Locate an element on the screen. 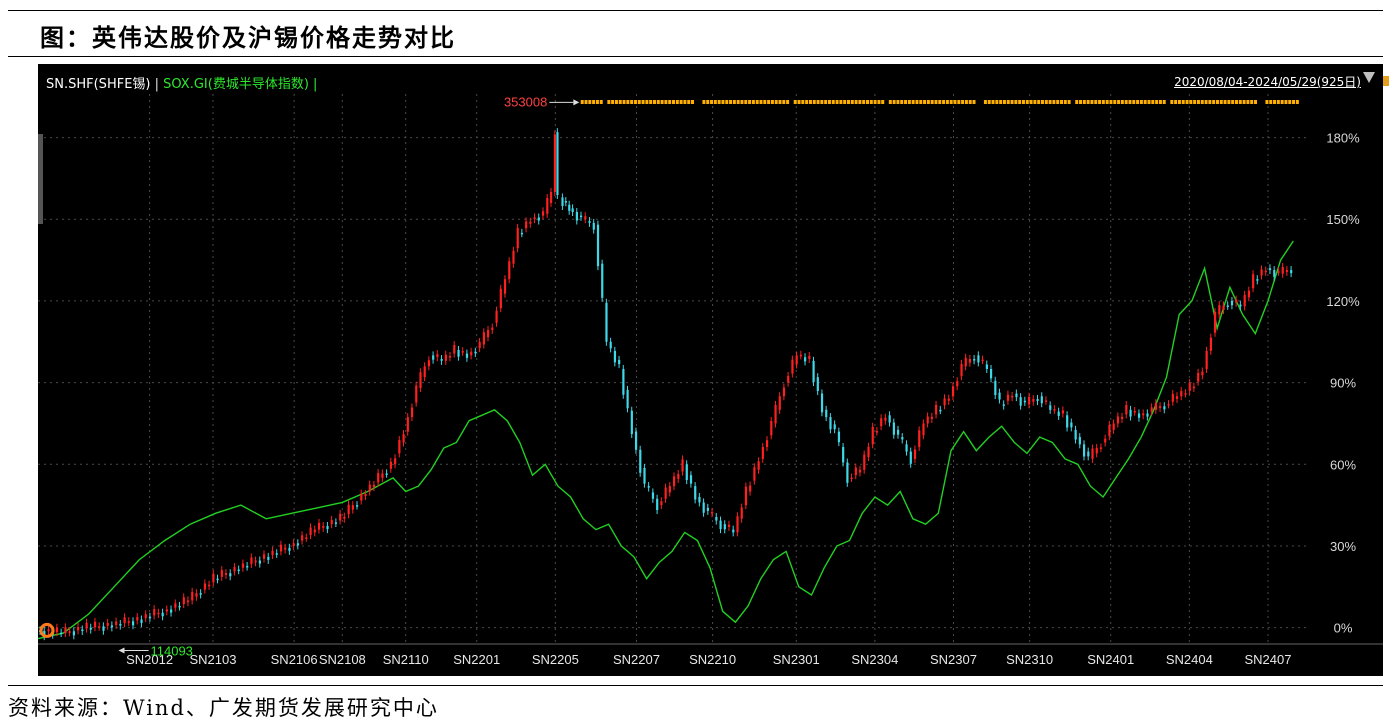  start-marker-icon is located at coordinates (47, 630).